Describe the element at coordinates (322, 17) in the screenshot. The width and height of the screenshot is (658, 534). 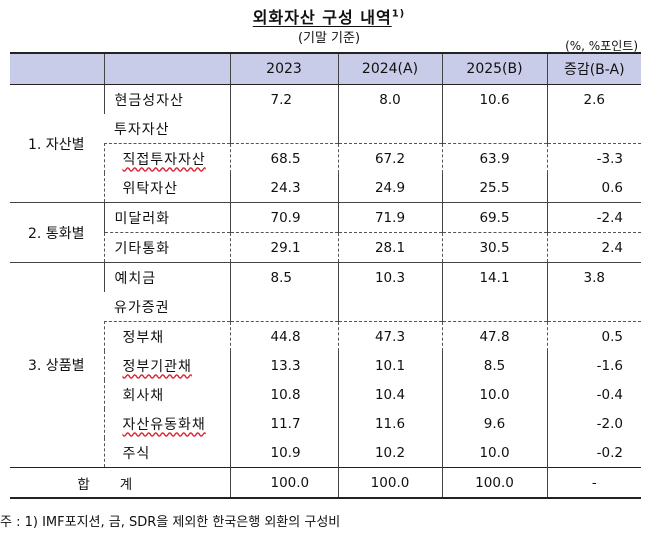
I see `title-text: 외화자산 구성 내역` at that location.